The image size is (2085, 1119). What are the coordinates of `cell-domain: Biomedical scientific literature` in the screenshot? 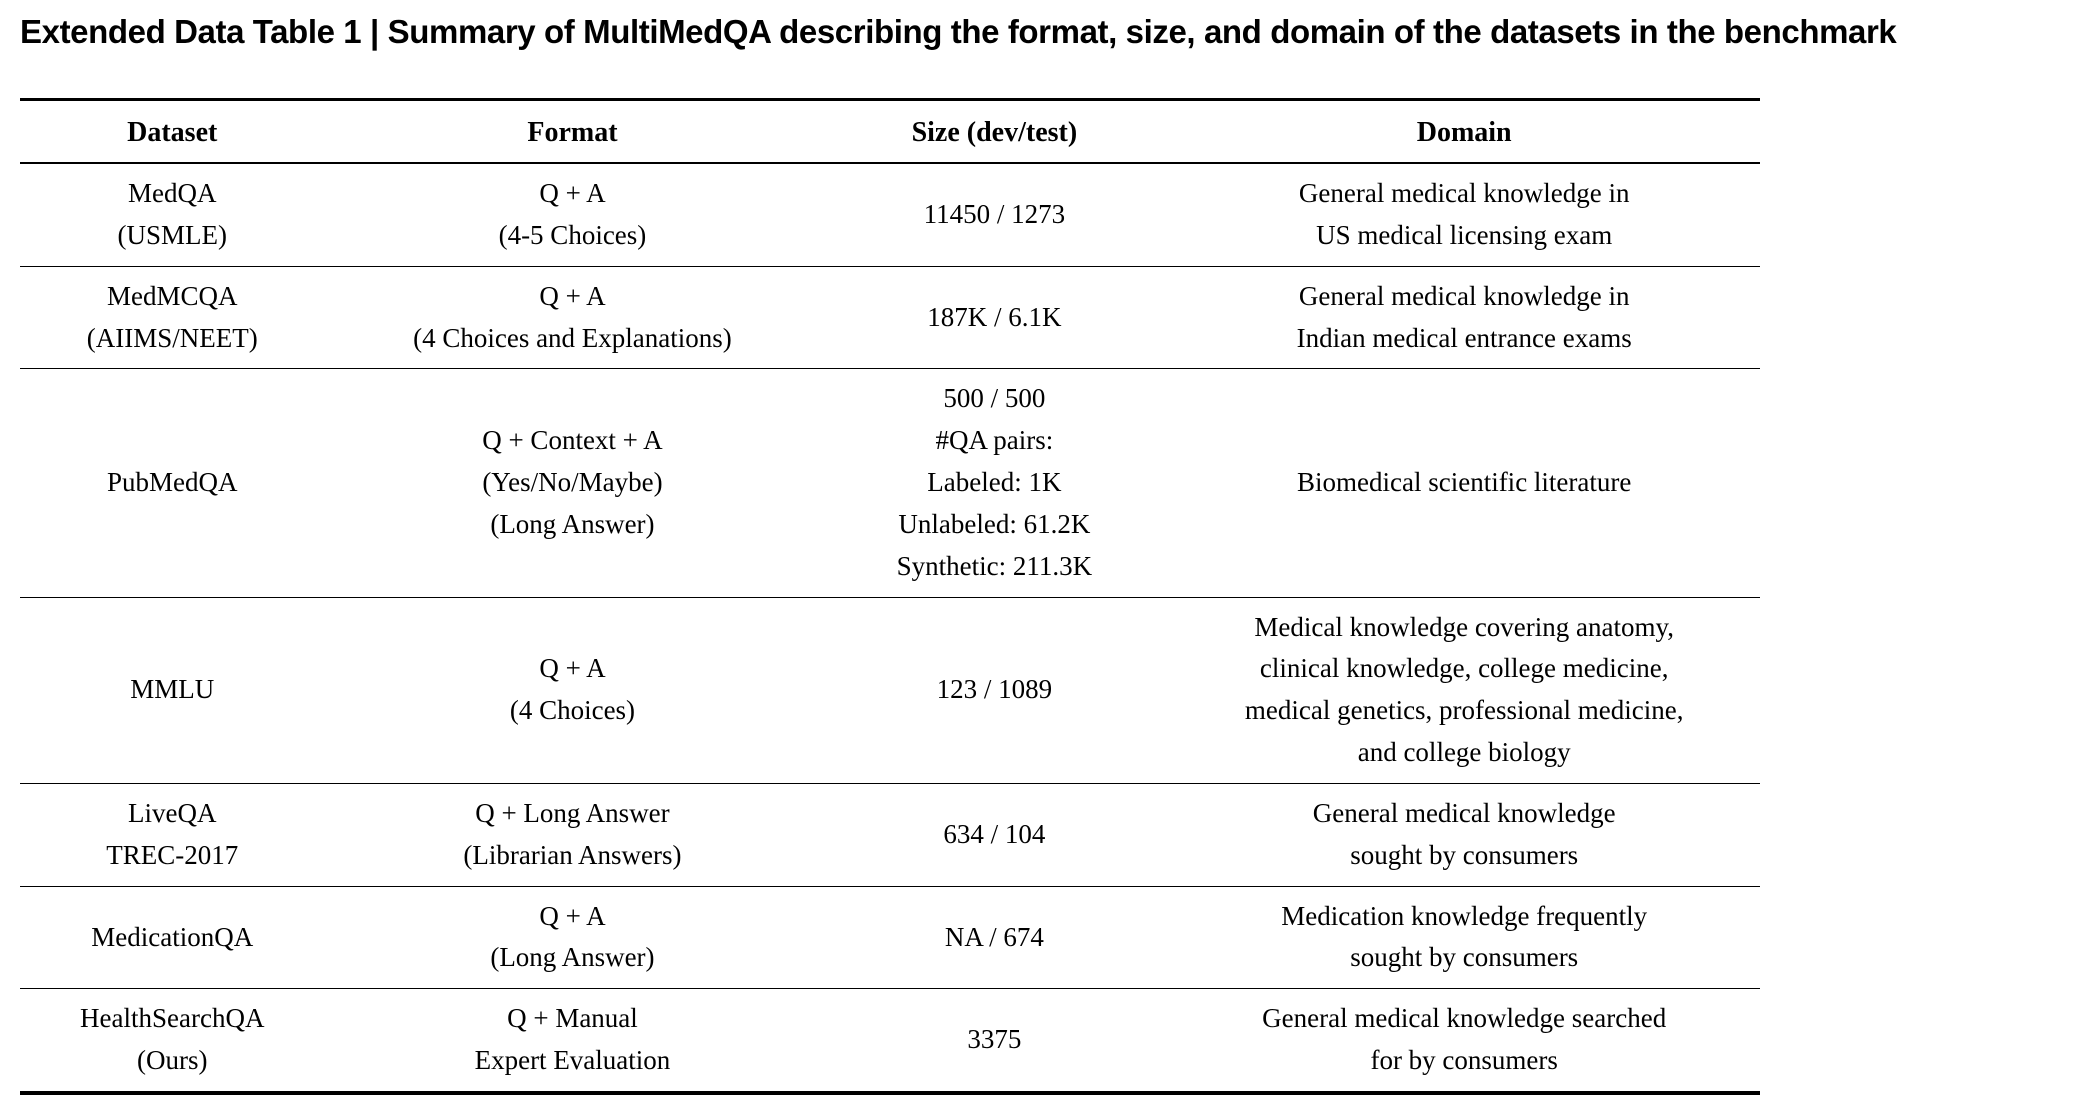 It's located at (1464, 482).